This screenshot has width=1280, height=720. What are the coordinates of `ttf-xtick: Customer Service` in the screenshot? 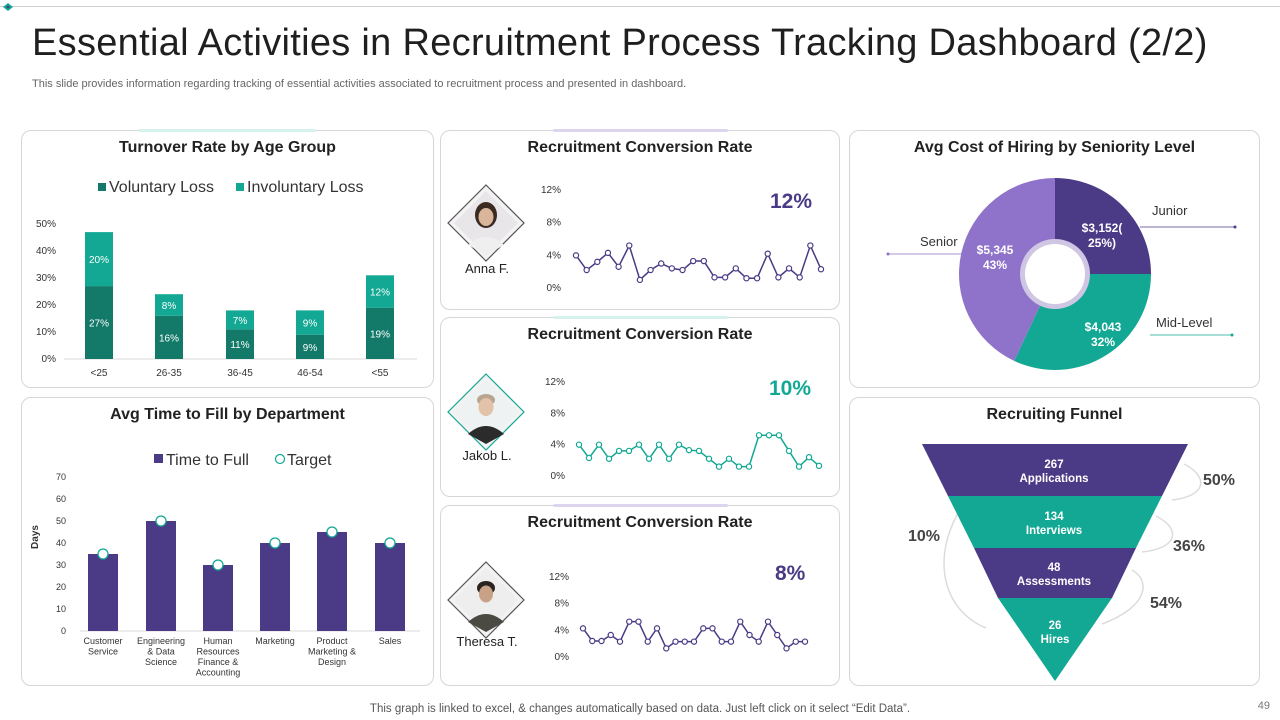 It's located at (102, 646).